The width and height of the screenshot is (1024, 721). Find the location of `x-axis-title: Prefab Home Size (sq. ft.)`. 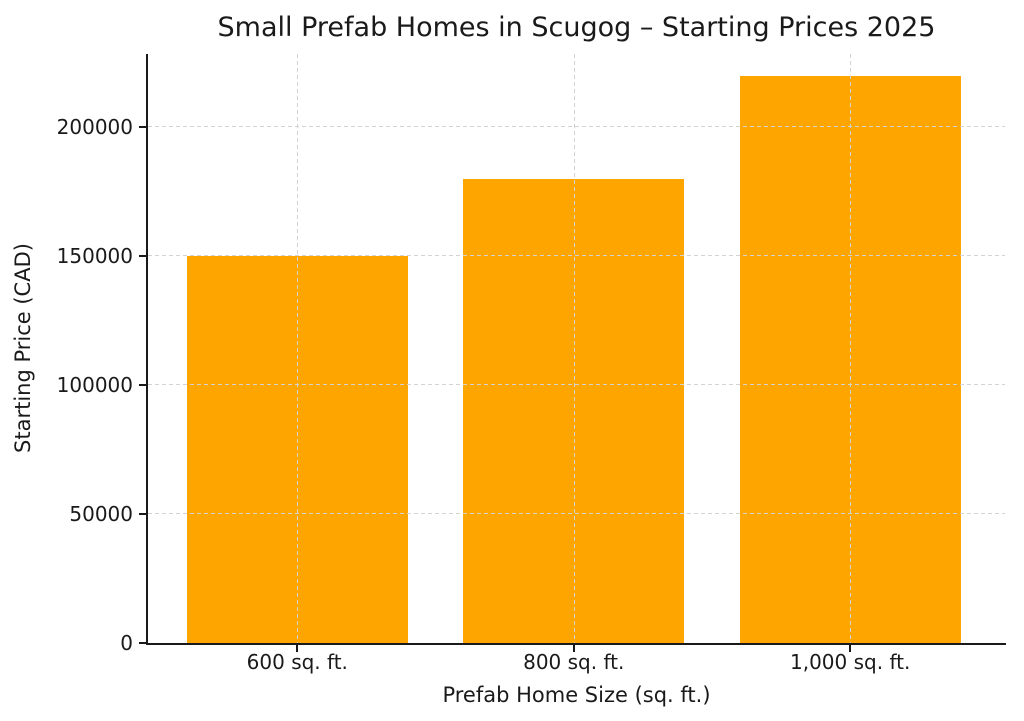

x-axis-title: Prefab Home Size (sq. ft.) is located at coordinates (576, 695).